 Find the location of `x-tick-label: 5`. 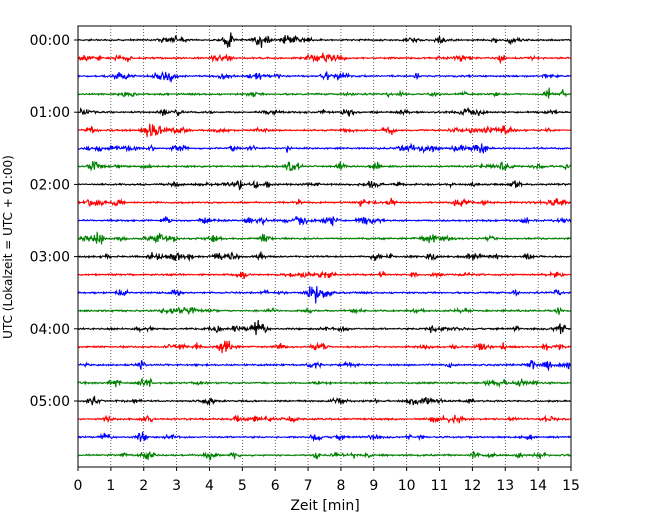

x-tick-label: 5 is located at coordinates (242, 486).